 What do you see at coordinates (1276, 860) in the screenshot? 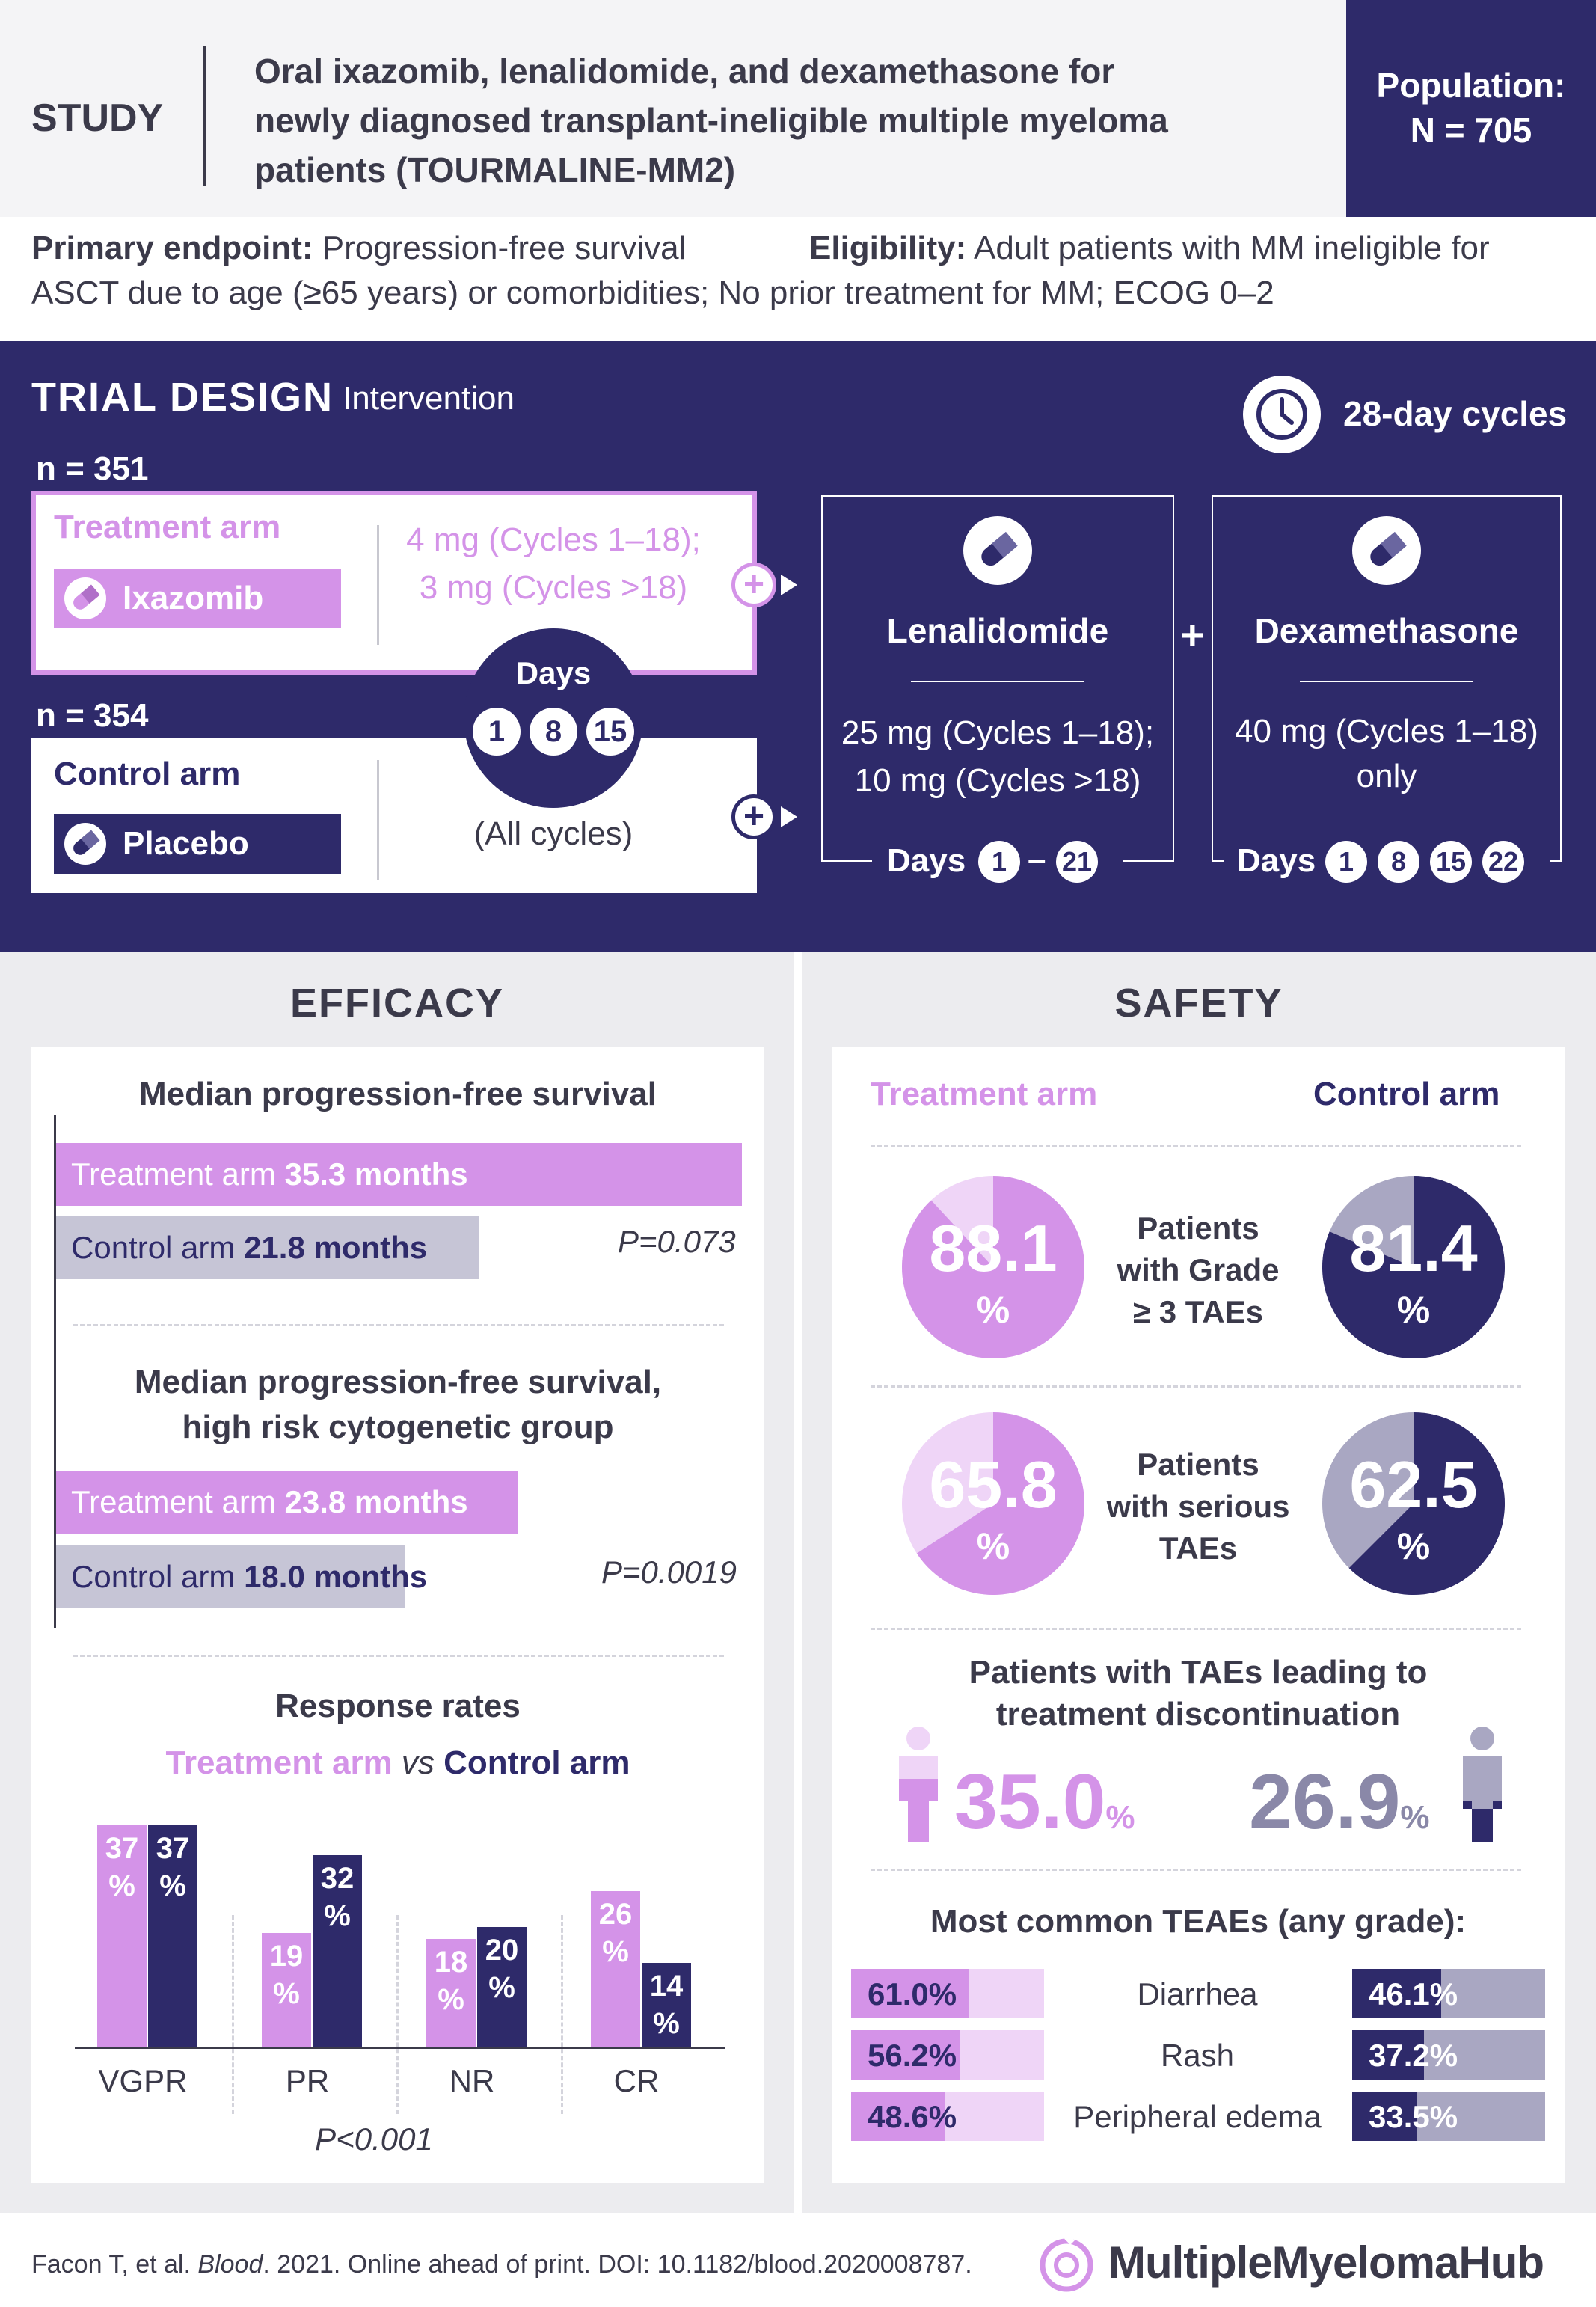
I see `dexamethasone-days-label: Days` at bounding box center [1276, 860].